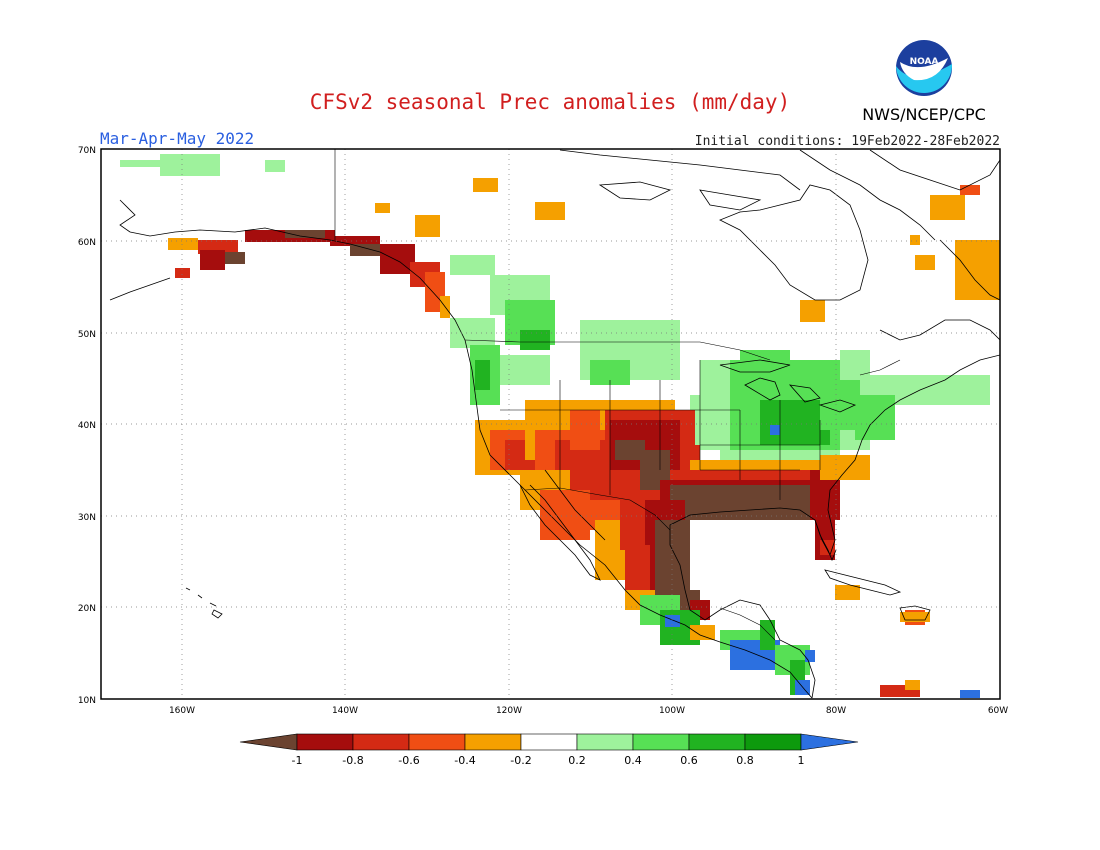 The height and width of the screenshot is (850, 1100). What do you see at coordinates (550, 102) in the screenshot?
I see `map-title: CFSv2 seasonal Prec anomalies (mm/day)` at bounding box center [550, 102].